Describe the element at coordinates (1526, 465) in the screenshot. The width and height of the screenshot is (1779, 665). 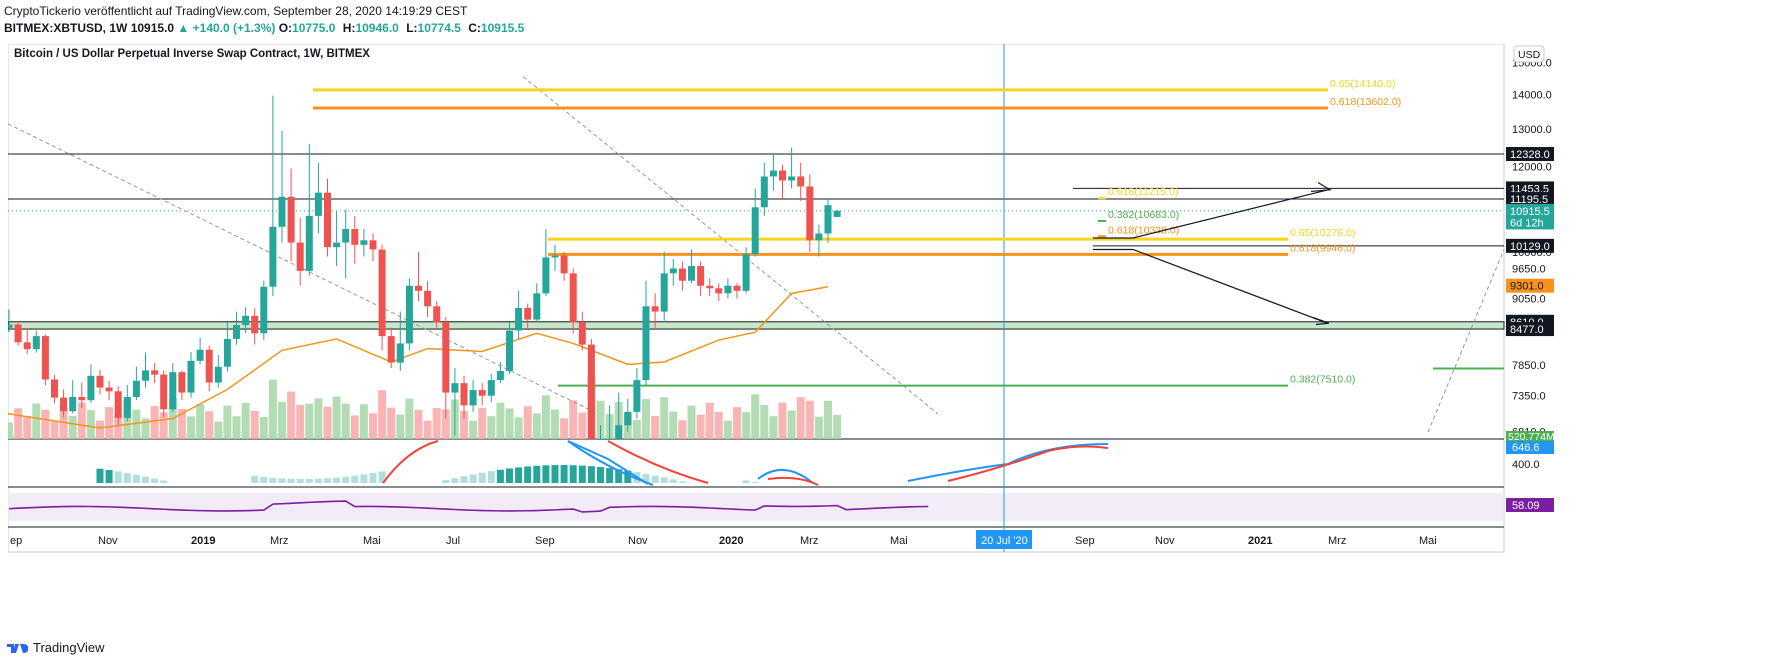
I see `macd-axis-tick-label: 400.0` at that location.